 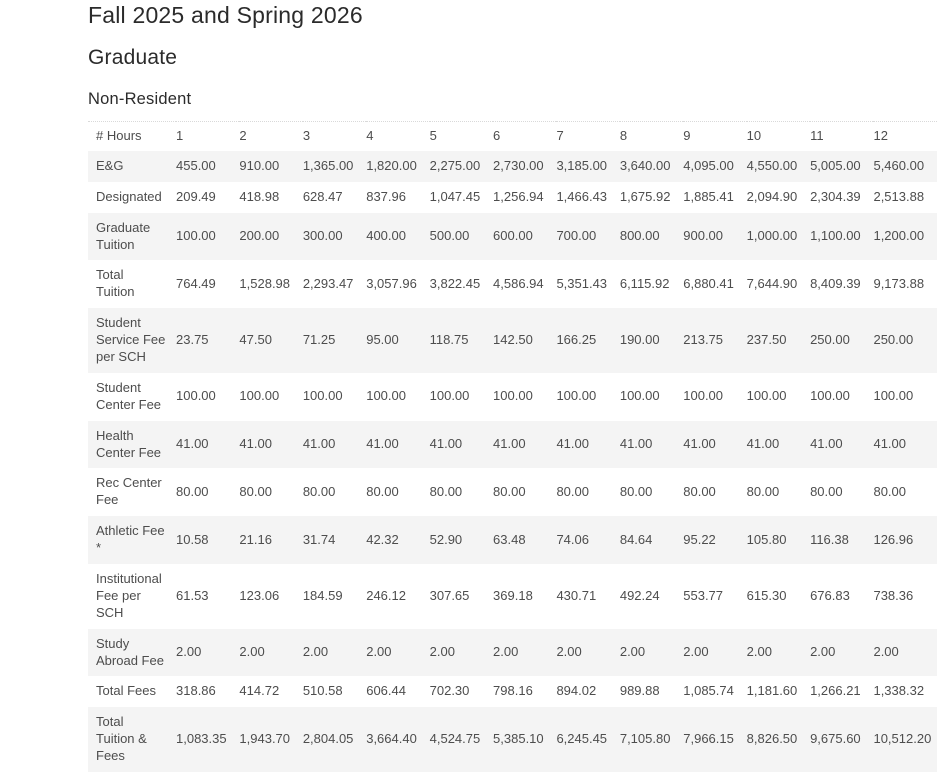 I want to click on cell-value: 4,095.00, so click(x=708, y=165).